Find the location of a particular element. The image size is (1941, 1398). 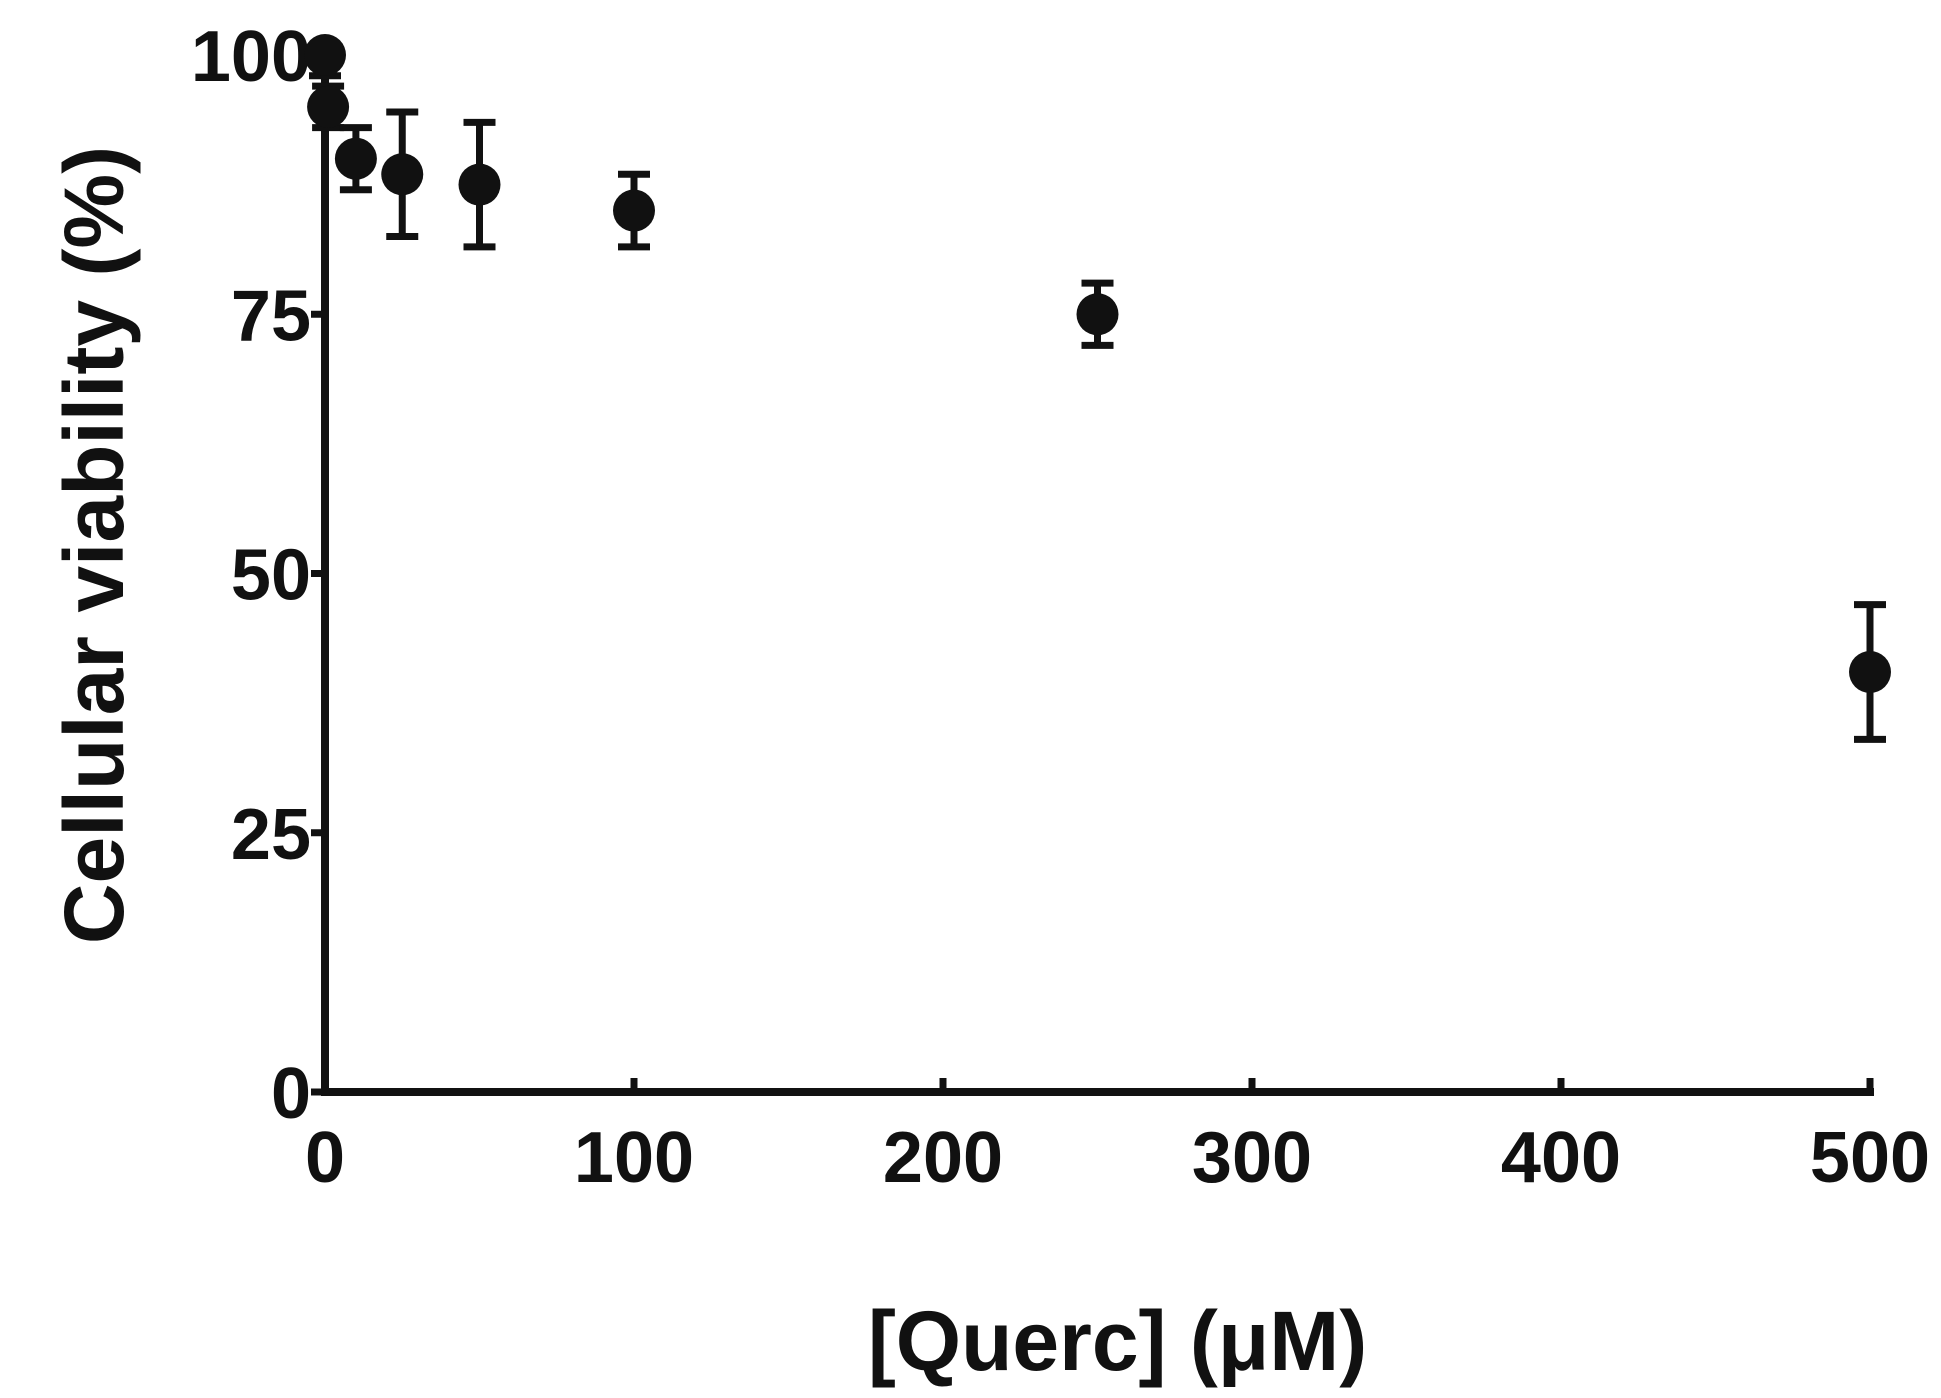

y-tick-label: 50 is located at coordinates (271, 576).